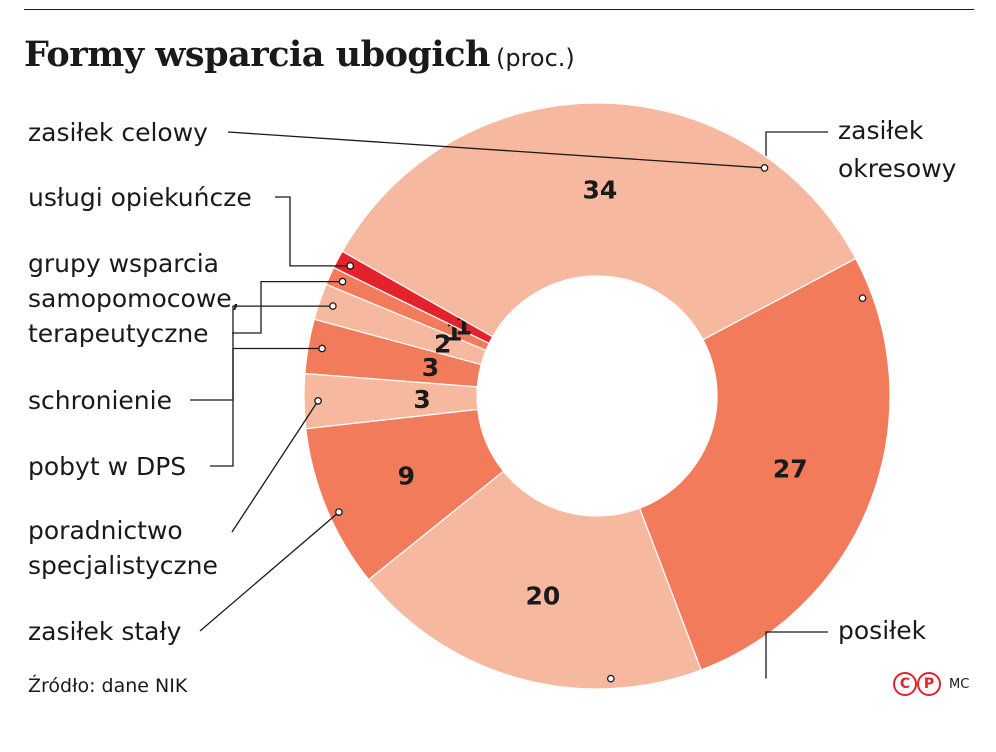  What do you see at coordinates (105, 631) in the screenshot?
I see `category-label-zasilek-staly: zasiłek stały` at bounding box center [105, 631].